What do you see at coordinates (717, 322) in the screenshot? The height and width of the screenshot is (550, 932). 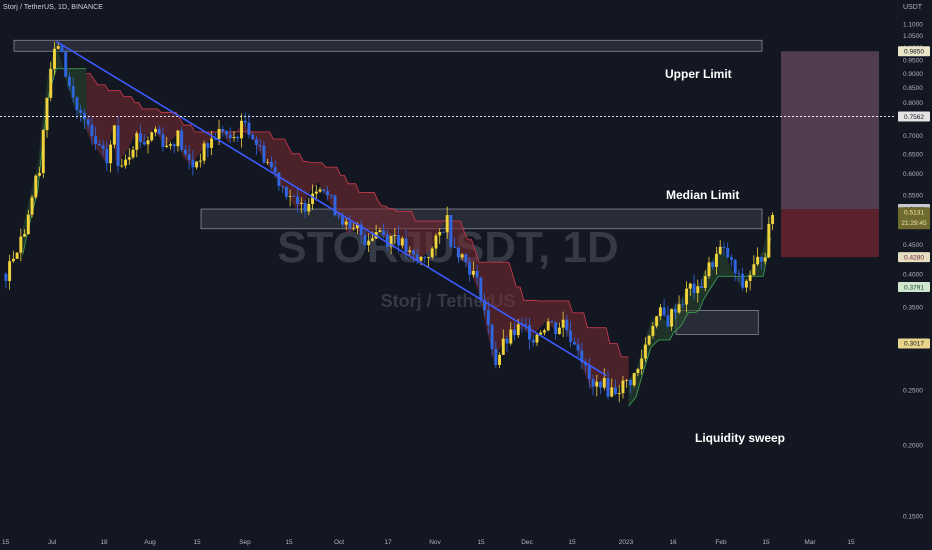 I see `liquidity-zone` at bounding box center [717, 322].